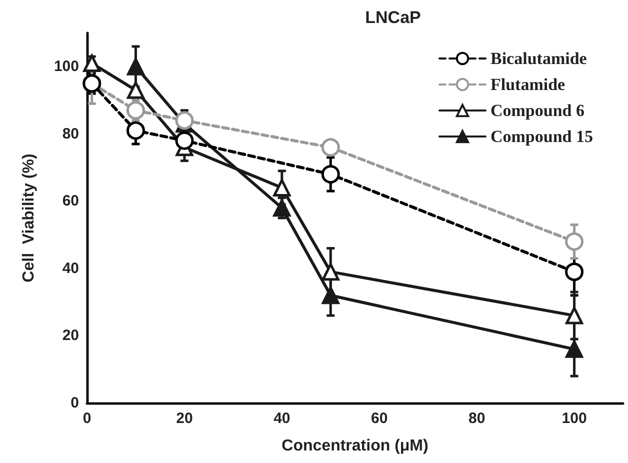 The width and height of the screenshot is (628, 463). I want to click on y-tick-label: 40, so click(70, 268).